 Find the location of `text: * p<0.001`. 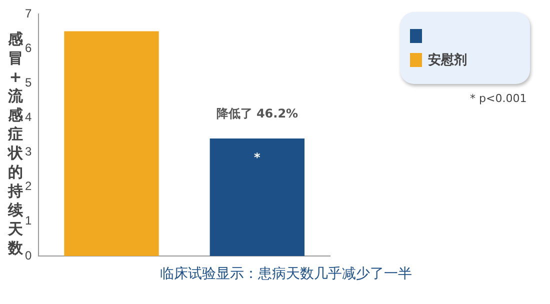

text: * p<0.001 is located at coordinates (498, 98).